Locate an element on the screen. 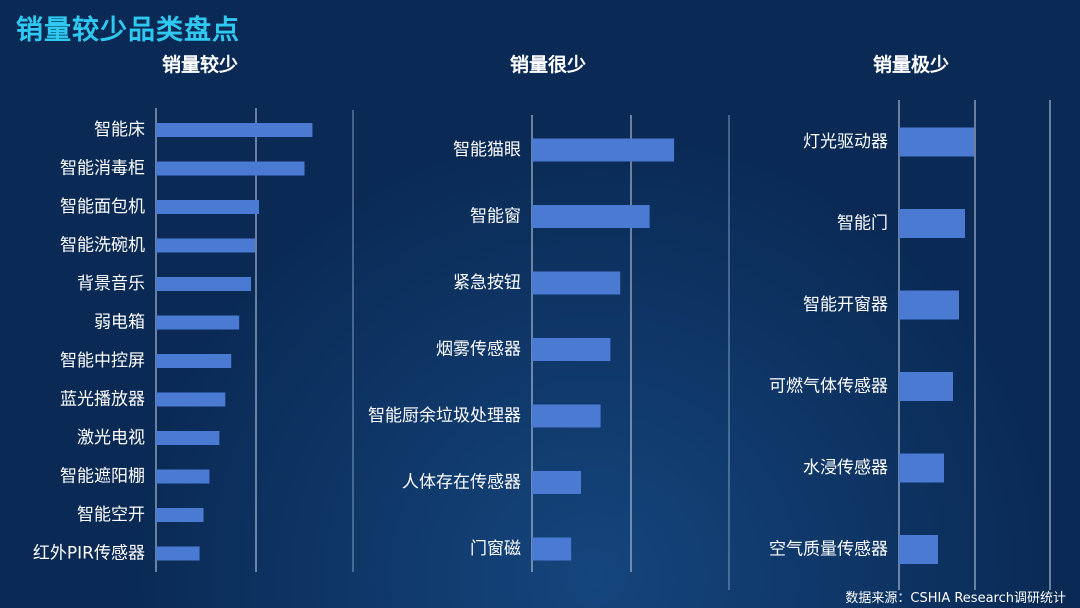  panel-title-3: 销量极少 is located at coordinates (910, 65).